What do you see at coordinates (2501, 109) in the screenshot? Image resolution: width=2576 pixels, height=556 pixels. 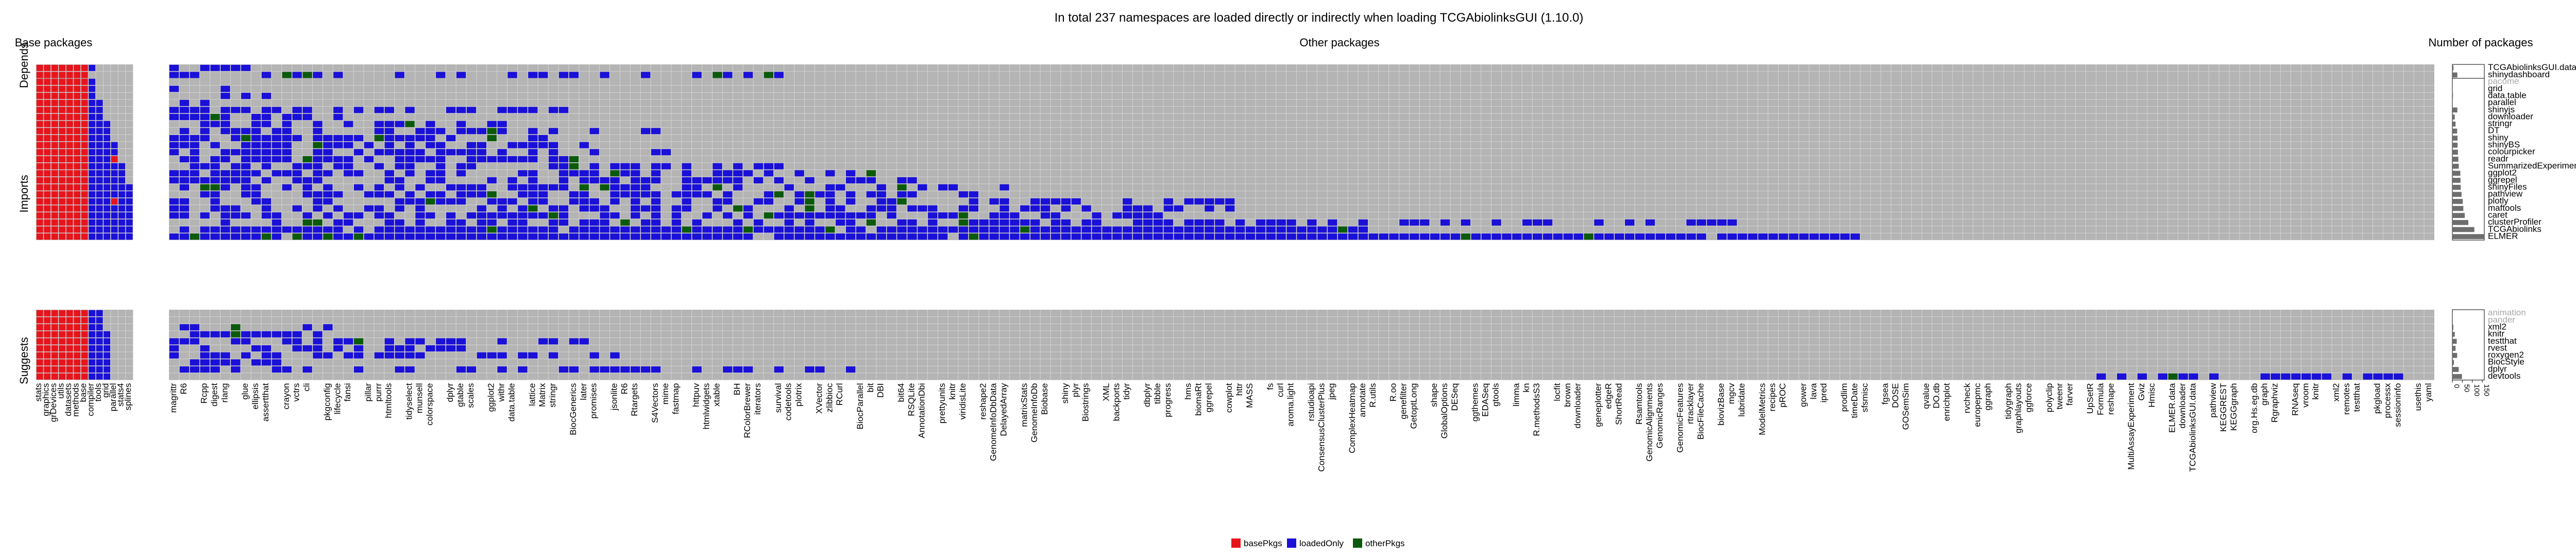 I see `row-label: shinyjs` at bounding box center [2501, 109].